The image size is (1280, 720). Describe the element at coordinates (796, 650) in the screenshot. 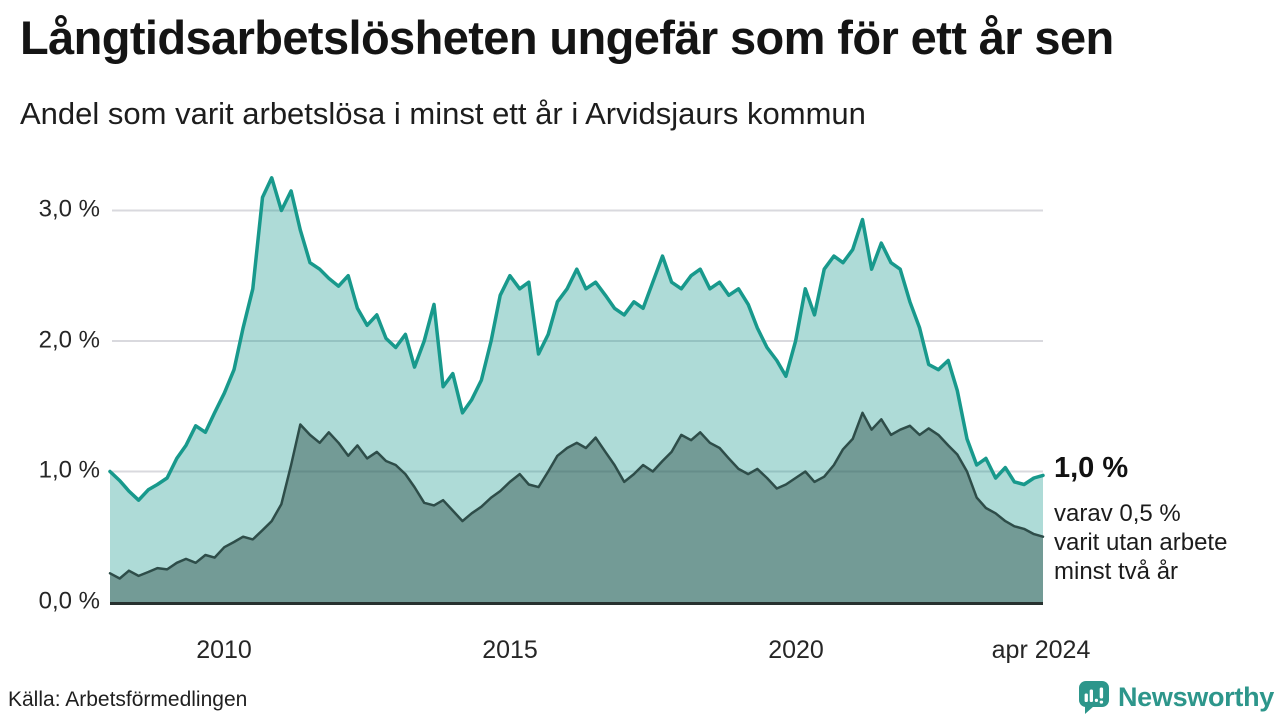

I see `x-tick-label: 2020` at that location.